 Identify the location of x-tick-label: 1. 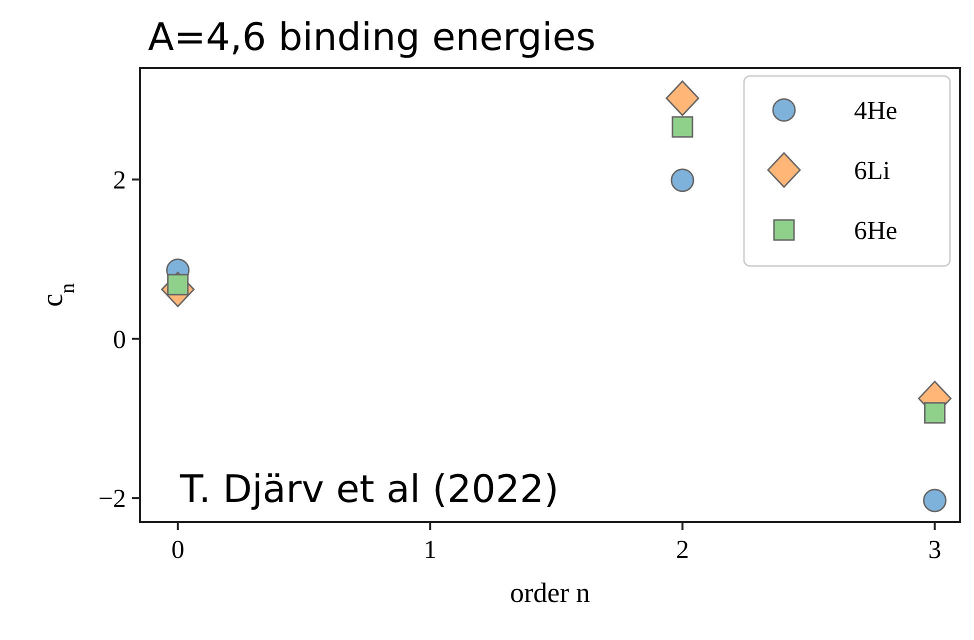
(430, 549).